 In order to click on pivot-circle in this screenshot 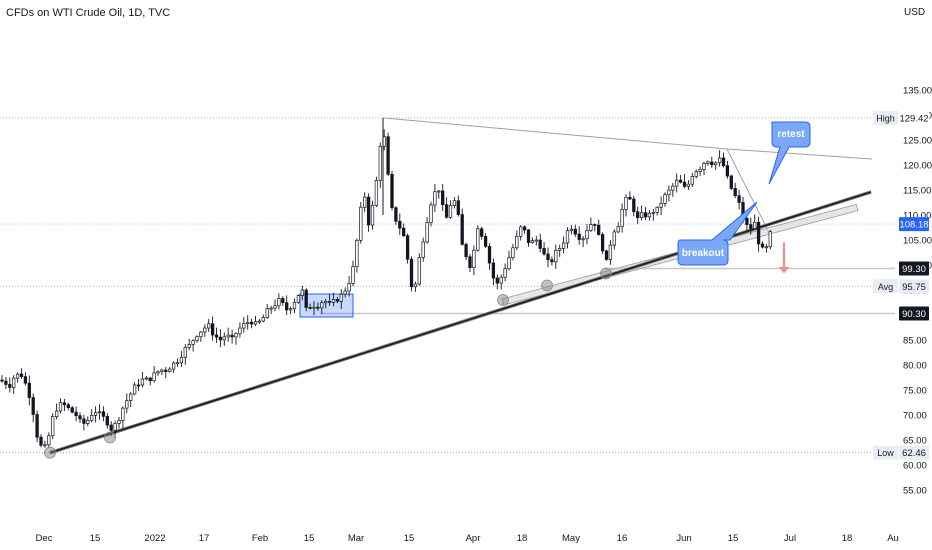, I will do `click(606, 273)`.